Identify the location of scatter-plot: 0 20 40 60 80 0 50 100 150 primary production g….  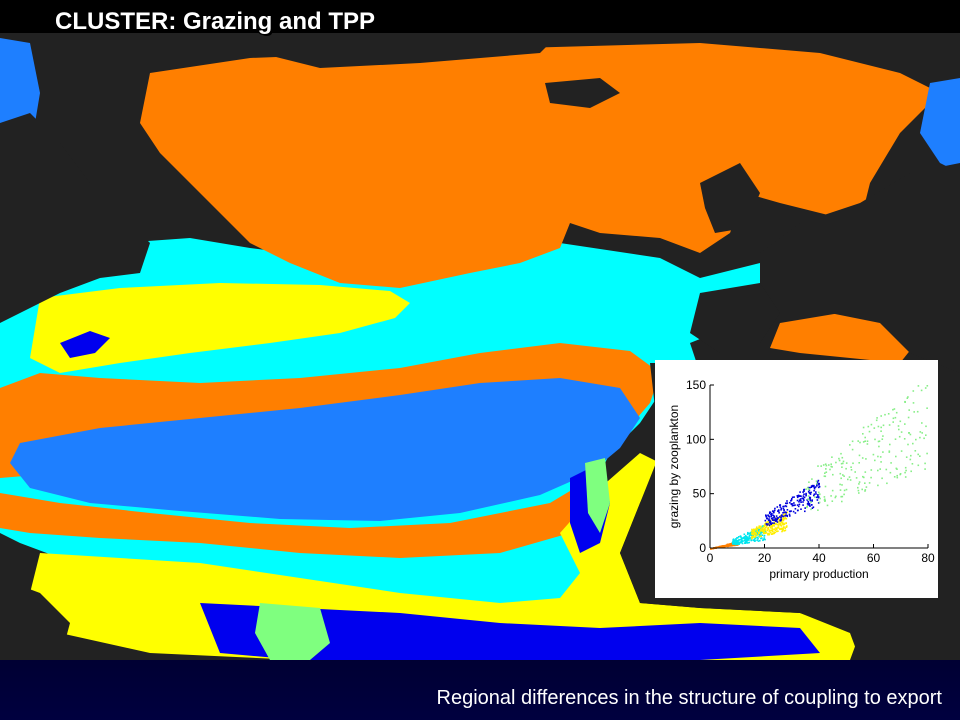
(801, 479).